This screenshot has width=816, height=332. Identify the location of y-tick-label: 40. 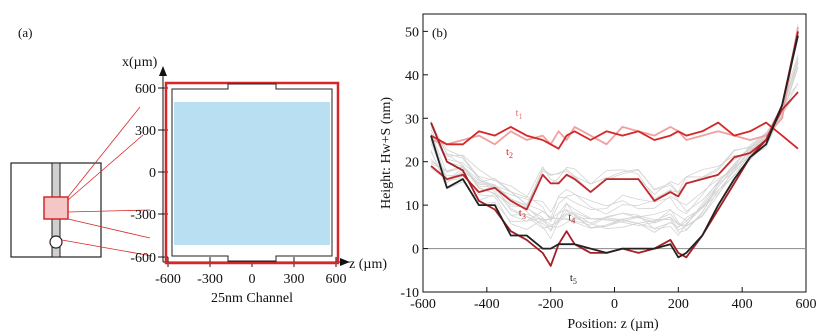
(412, 76).